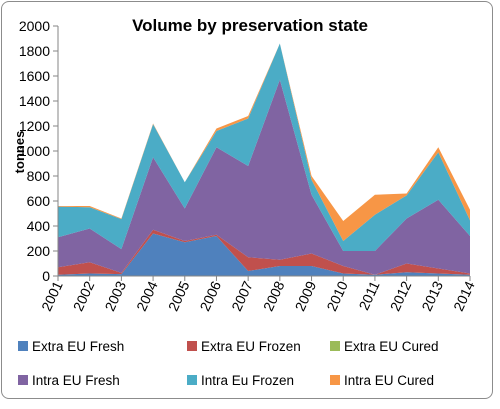 This screenshot has width=500, height=409. What do you see at coordinates (337, 295) in the screenshot?
I see `x-tick-label: 2010` at bounding box center [337, 295].